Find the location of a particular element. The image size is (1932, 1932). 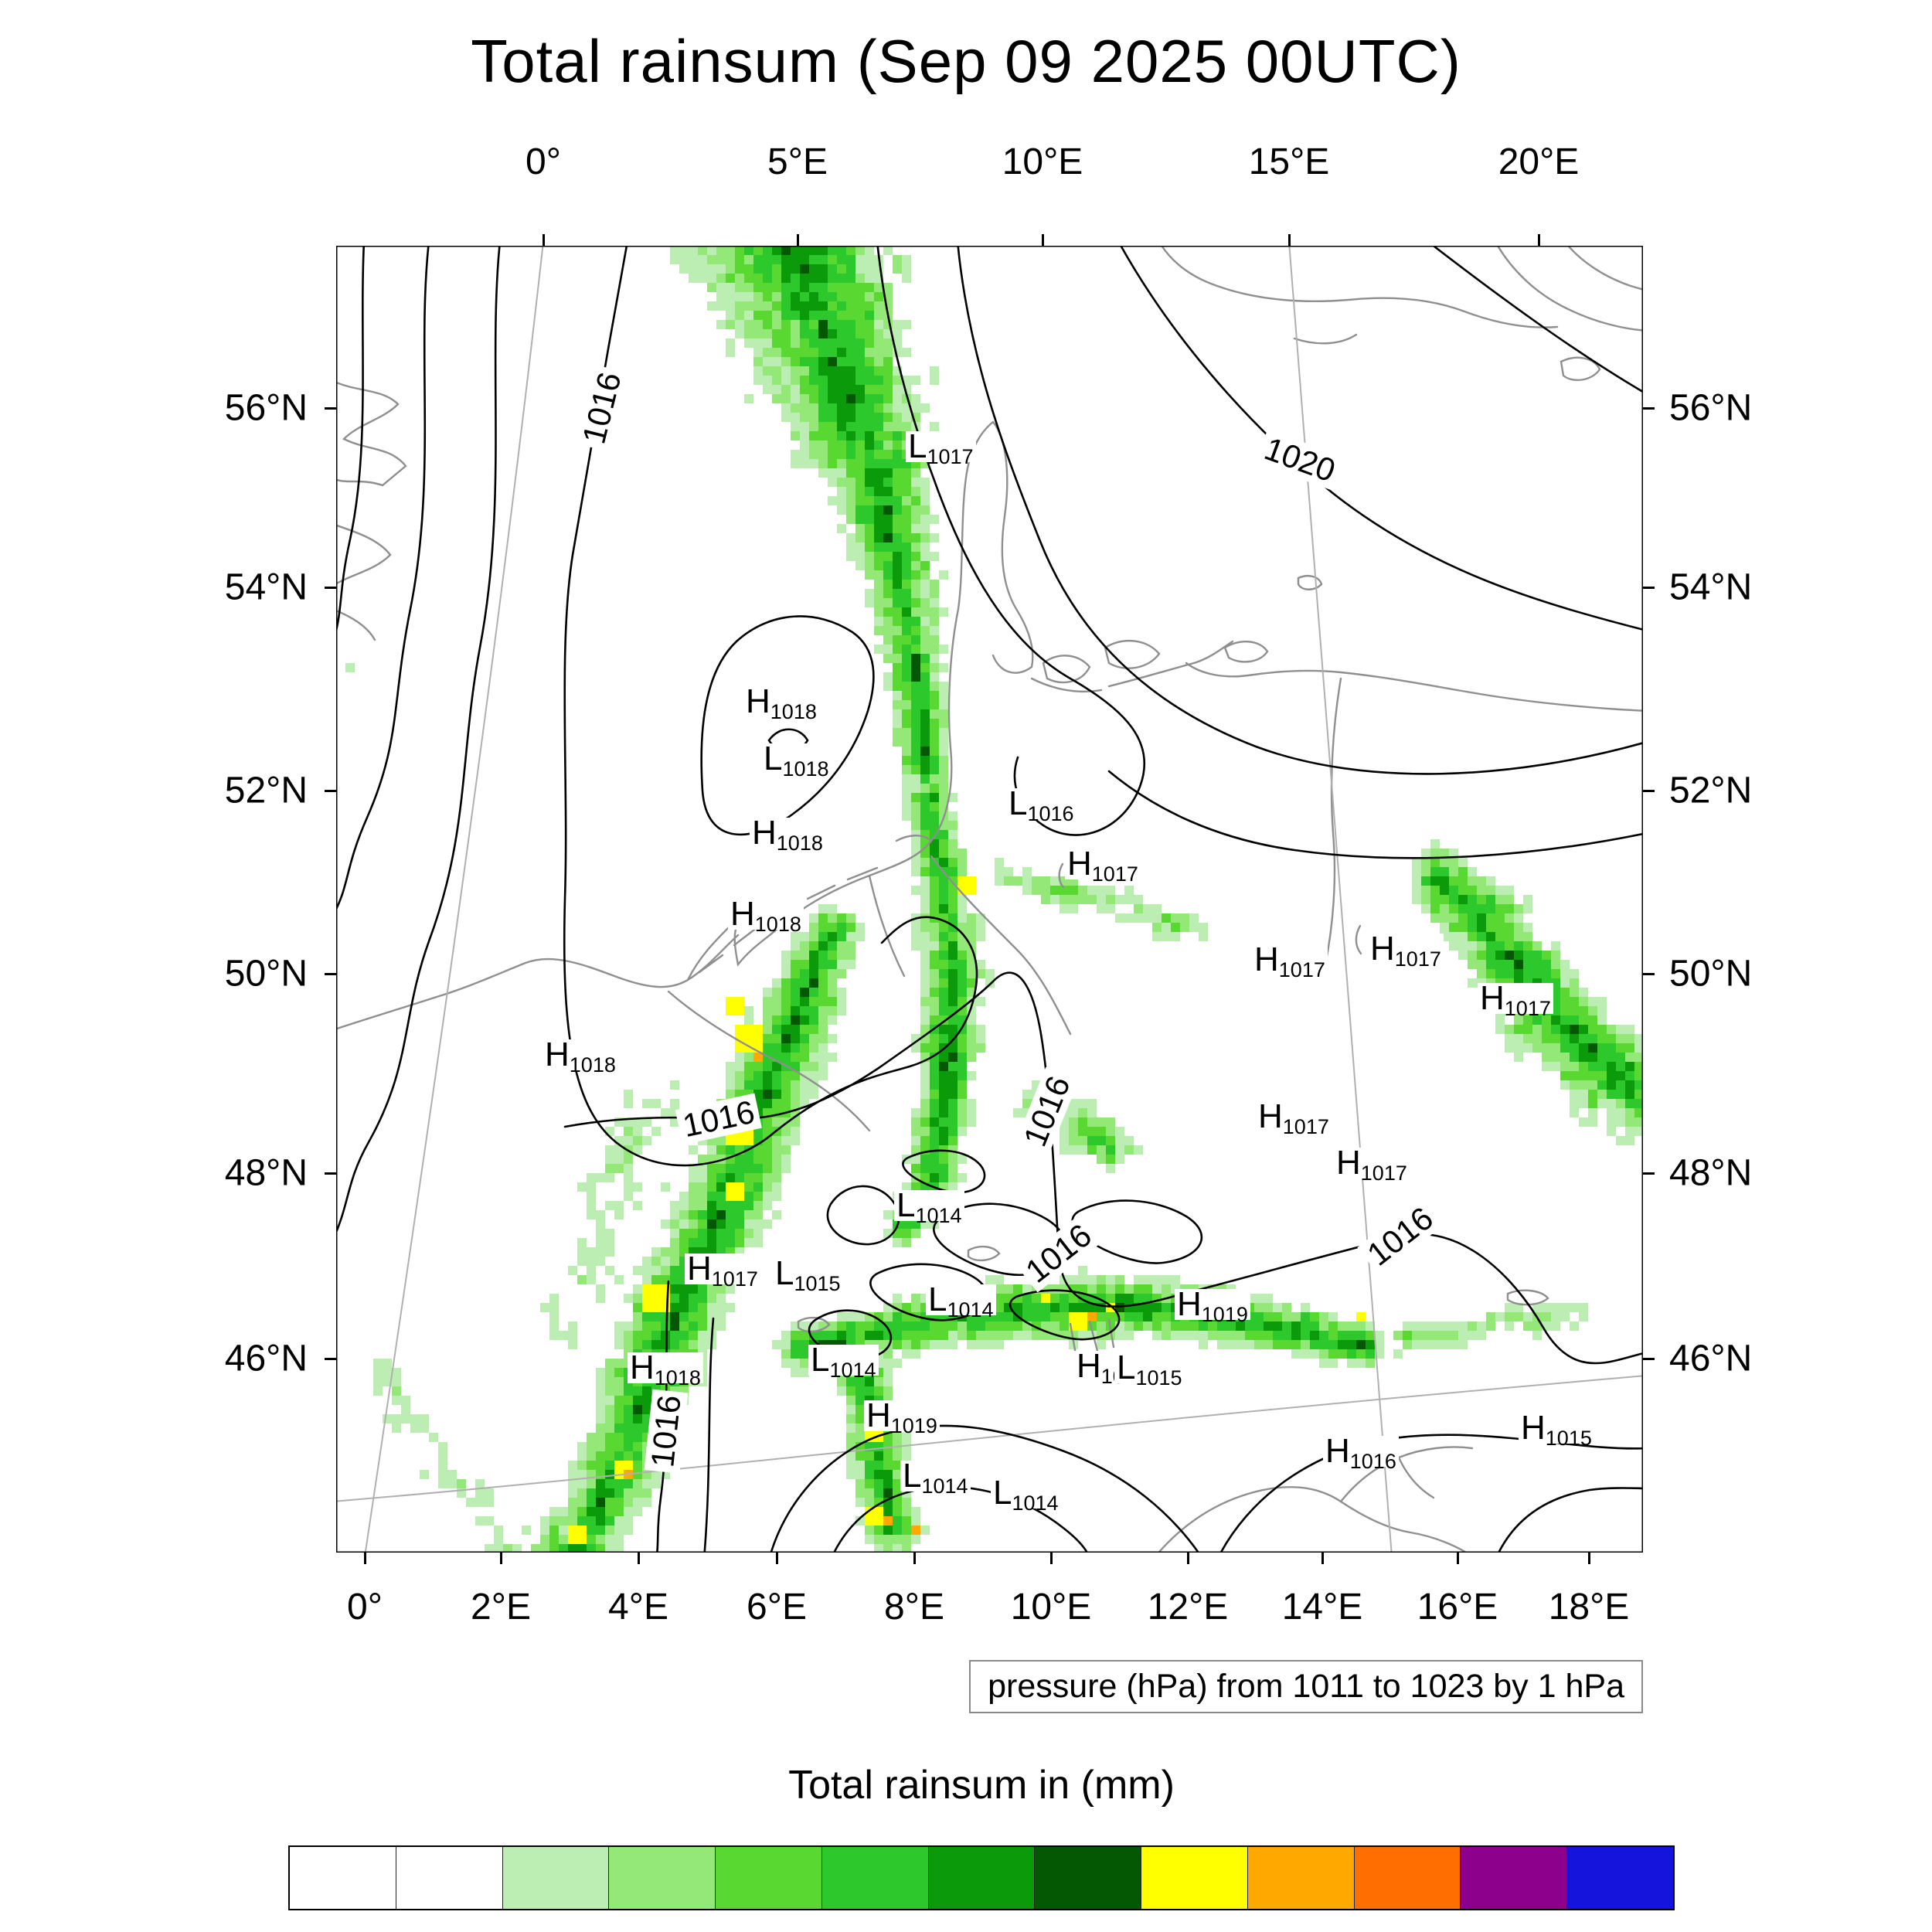

axis-label-right: 54°N is located at coordinates (1711, 587).